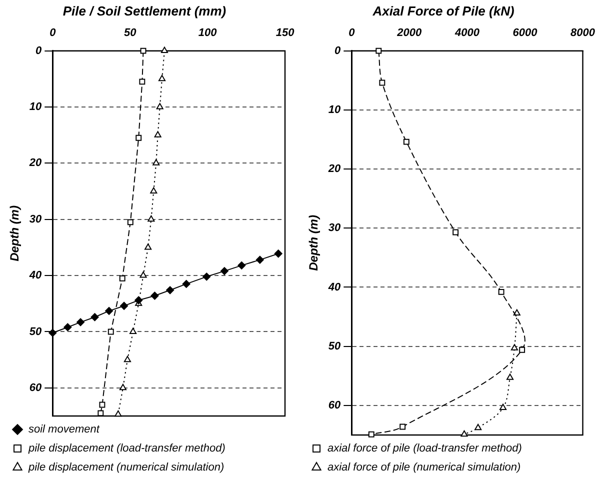 The image size is (598, 483). What do you see at coordinates (208, 33) in the screenshot?
I see `x-tick-label: 100` at bounding box center [208, 33].